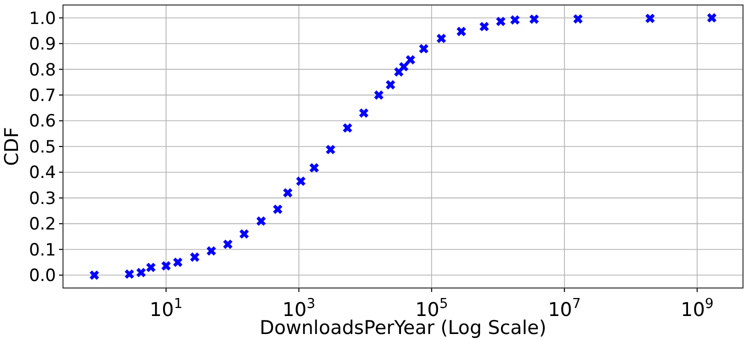 The width and height of the screenshot is (748, 340). What do you see at coordinates (42, 44) in the screenshot?
I see `y-tick-label: 0.9` at bounding box center [42, 44].